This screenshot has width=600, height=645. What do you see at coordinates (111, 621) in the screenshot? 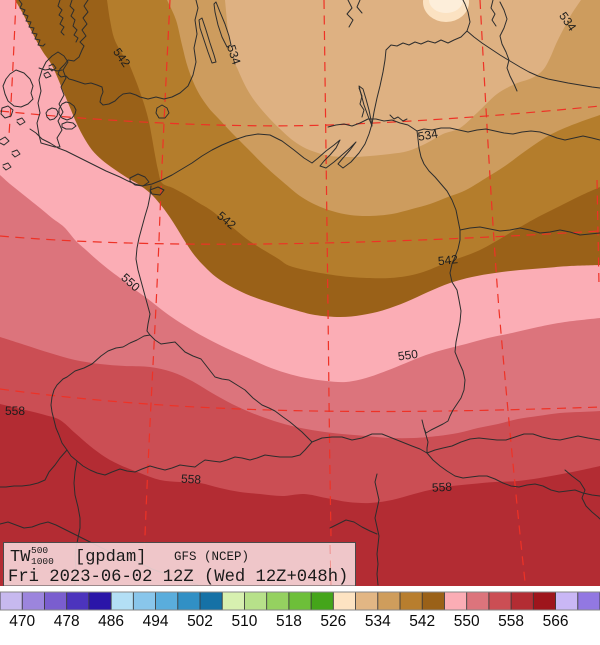
I see `svg-text: 486` at bounding box center [111, 621].